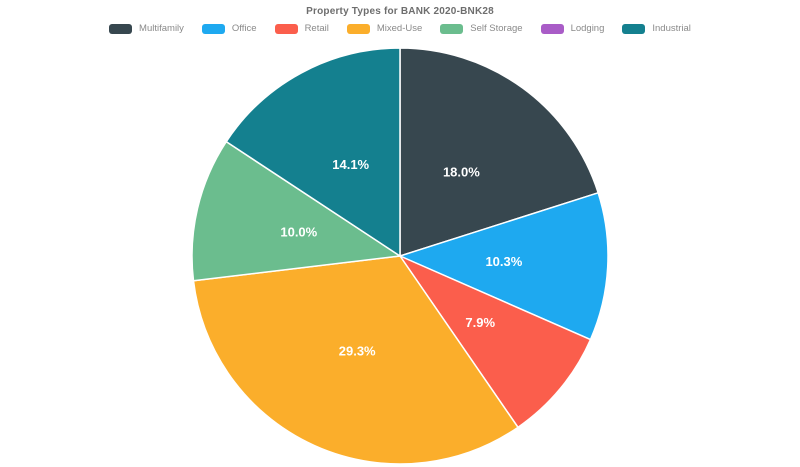 This screenshot has height=467, width=800. I want to click on legend-item-mixed-use: Mixed-Use, so click(384, 28).